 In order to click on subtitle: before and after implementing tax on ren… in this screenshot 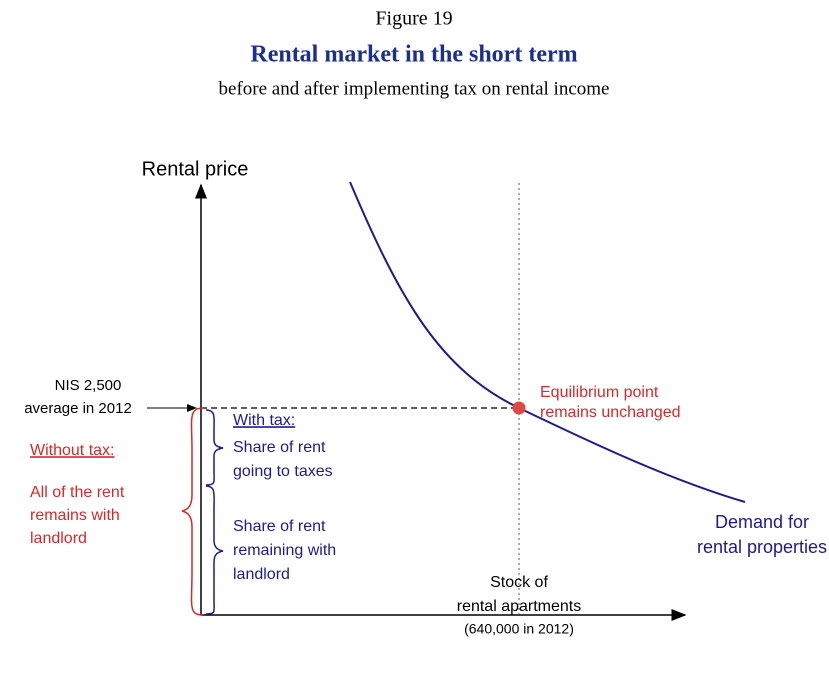, I will do `click(414, 88)`.